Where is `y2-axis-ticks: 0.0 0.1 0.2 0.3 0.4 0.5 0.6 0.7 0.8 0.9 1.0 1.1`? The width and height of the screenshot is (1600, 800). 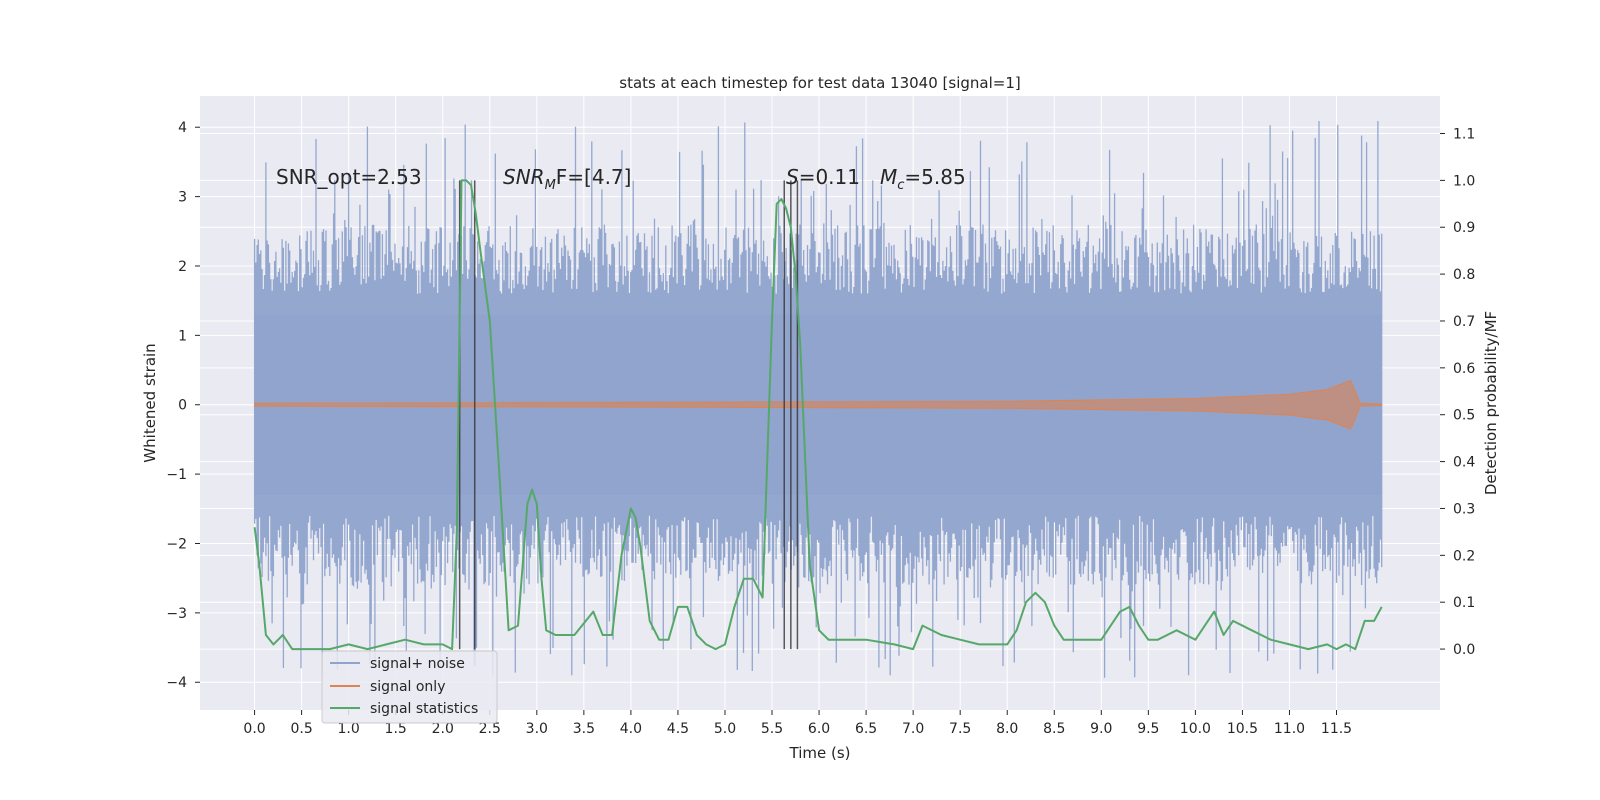
y2-axis-ticks: 0.0 0.1 0.2 0.3 0.4 0.5 0.6 0.7 0.8 0.9 1.0 1.1 is located at coordinates (1457, 392).